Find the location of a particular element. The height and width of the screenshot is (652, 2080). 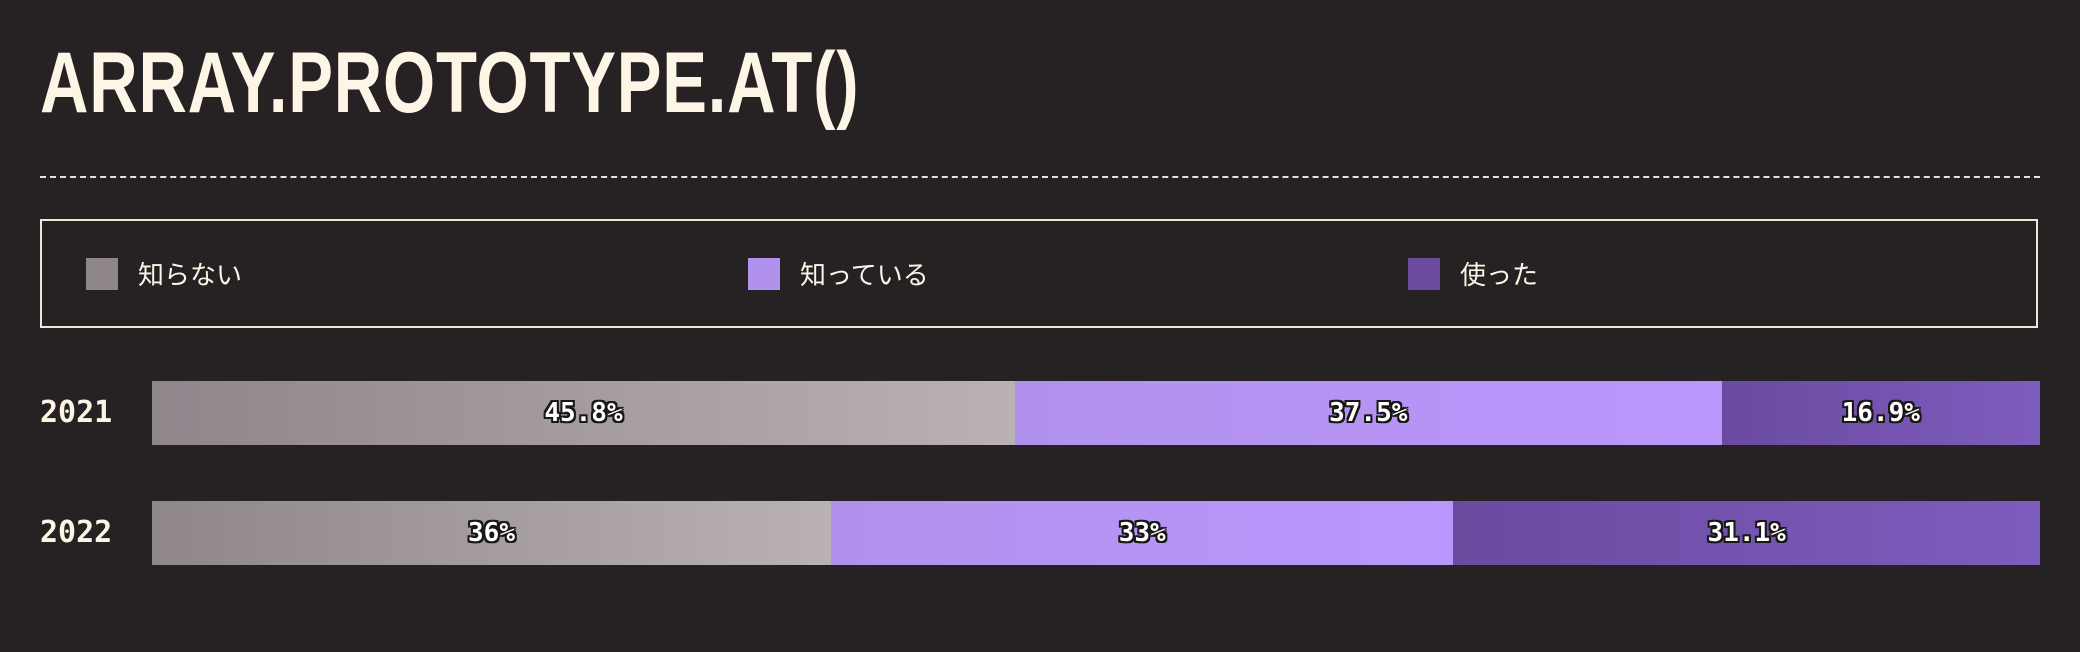

legend-swatch-known is located at coordinates (764, 273).